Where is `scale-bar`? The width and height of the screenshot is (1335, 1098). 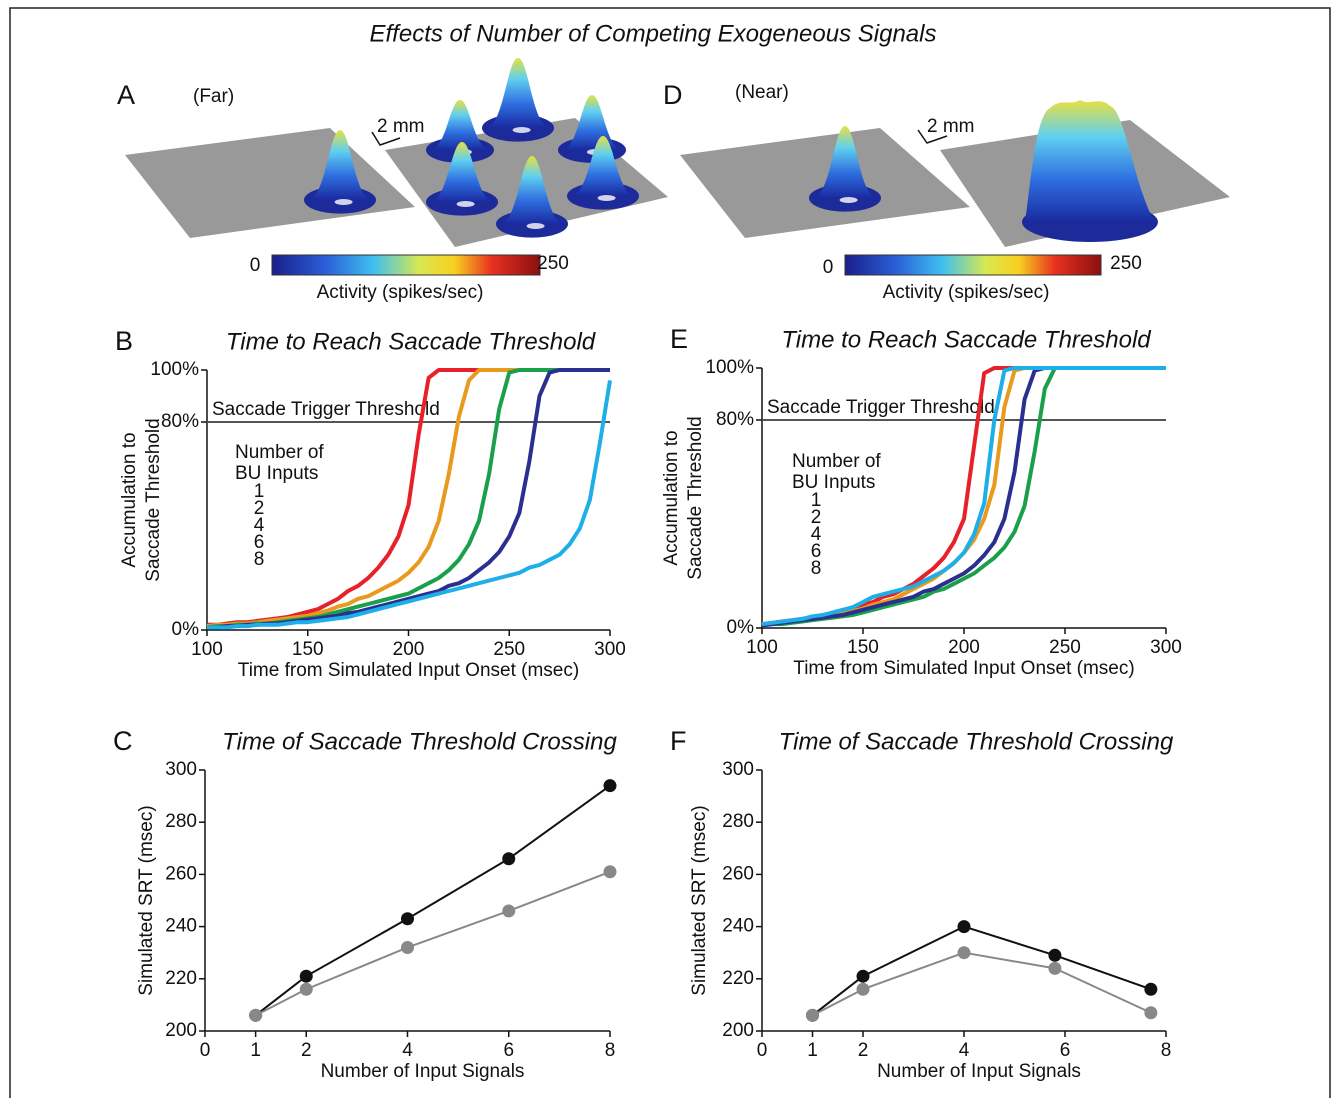
scale-bar is located at coordinates (932, 136).